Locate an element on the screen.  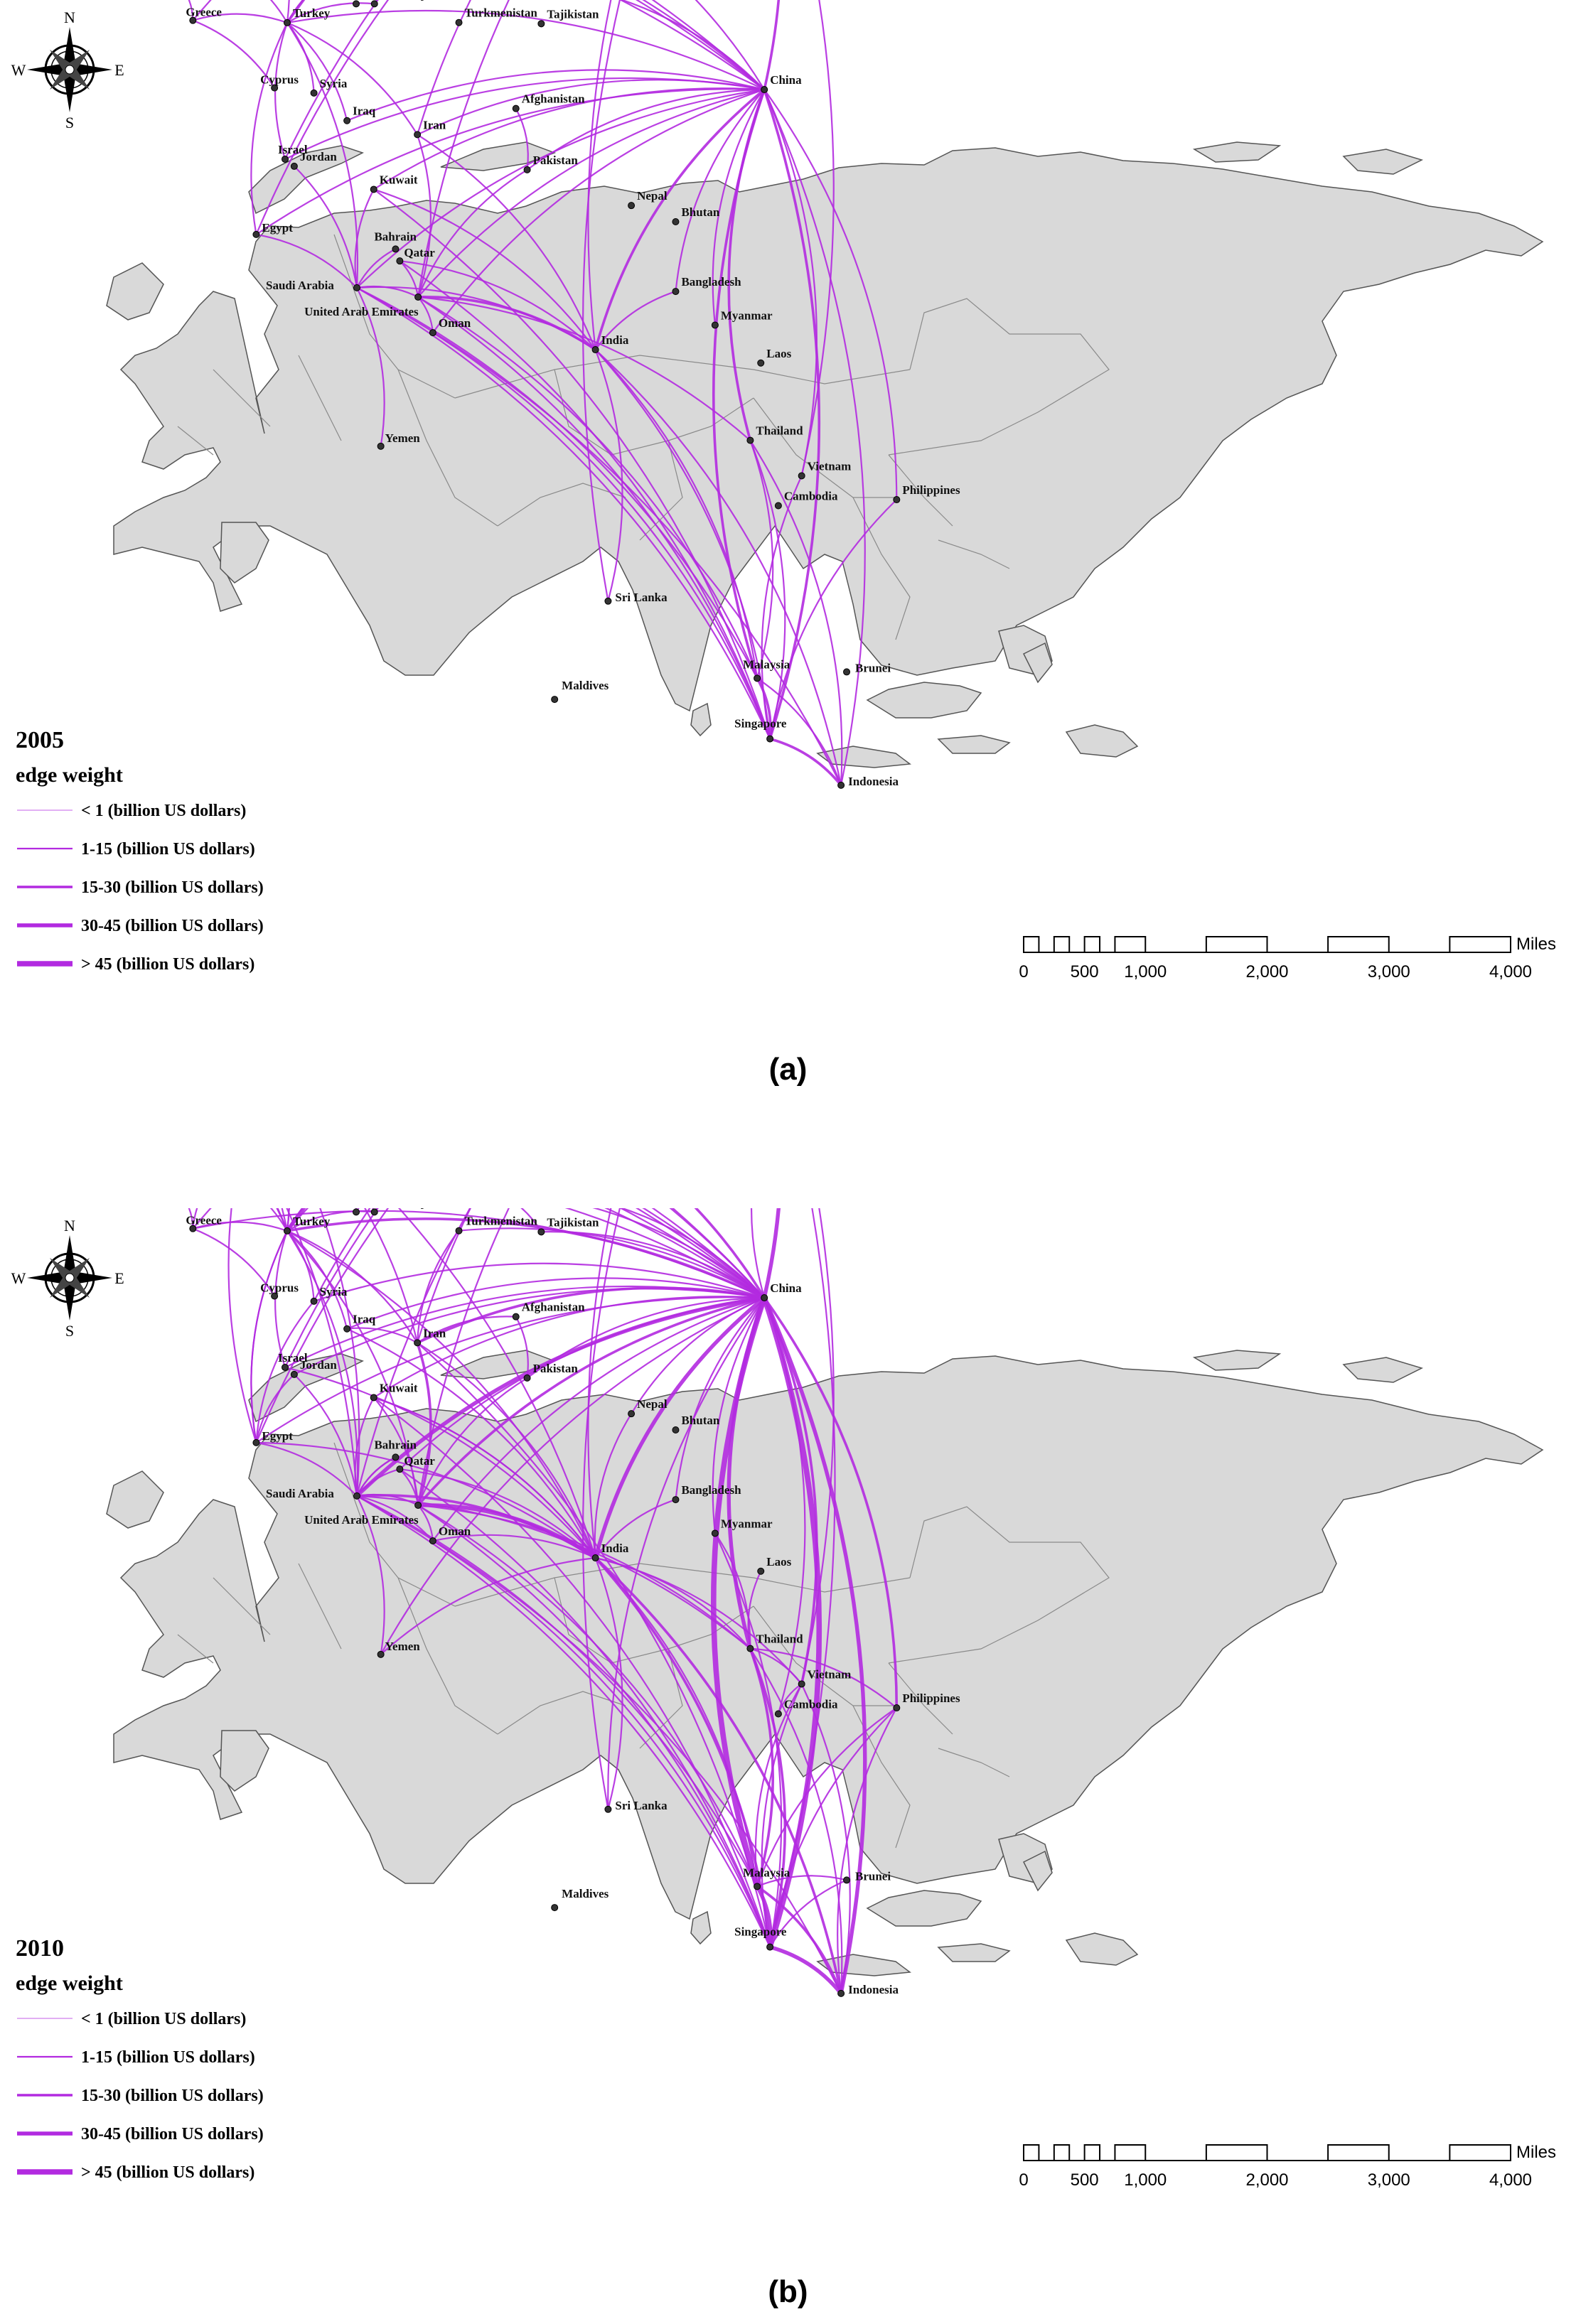
trade-edge-china-sri-lanka is located at coordinates (686, 1553).